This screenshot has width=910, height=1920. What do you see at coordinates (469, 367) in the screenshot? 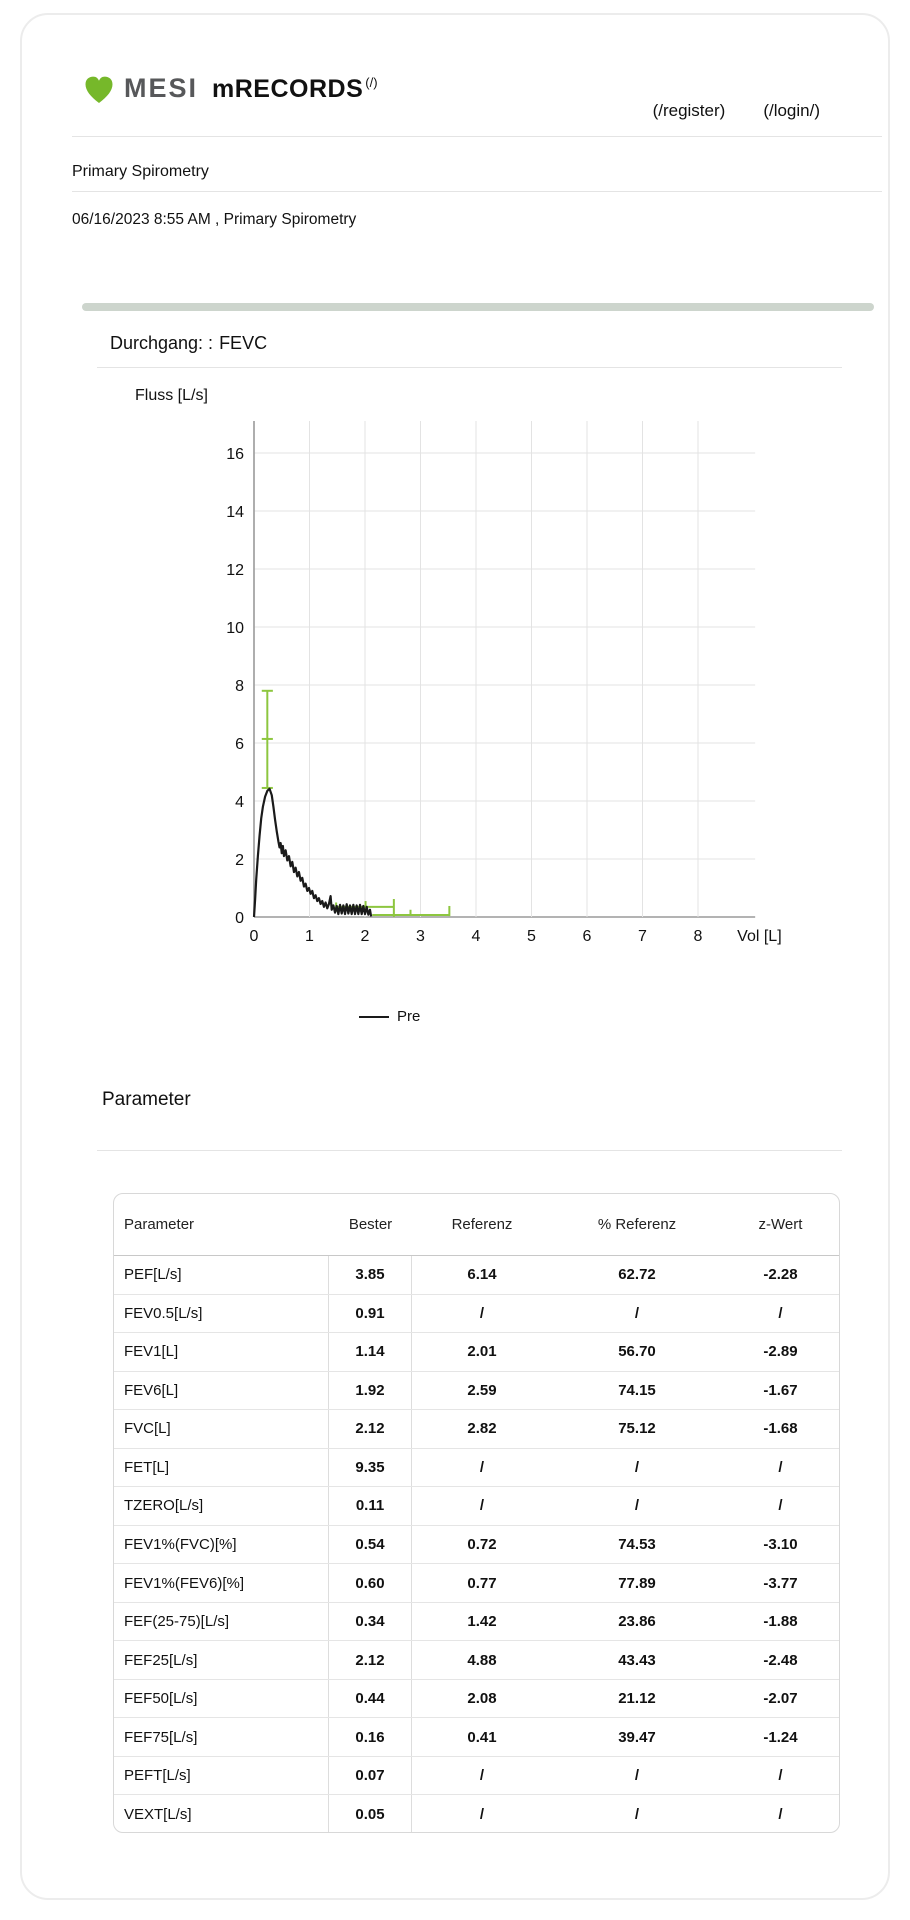
I see `run-heading-divider` at bounding box center [469, 367].